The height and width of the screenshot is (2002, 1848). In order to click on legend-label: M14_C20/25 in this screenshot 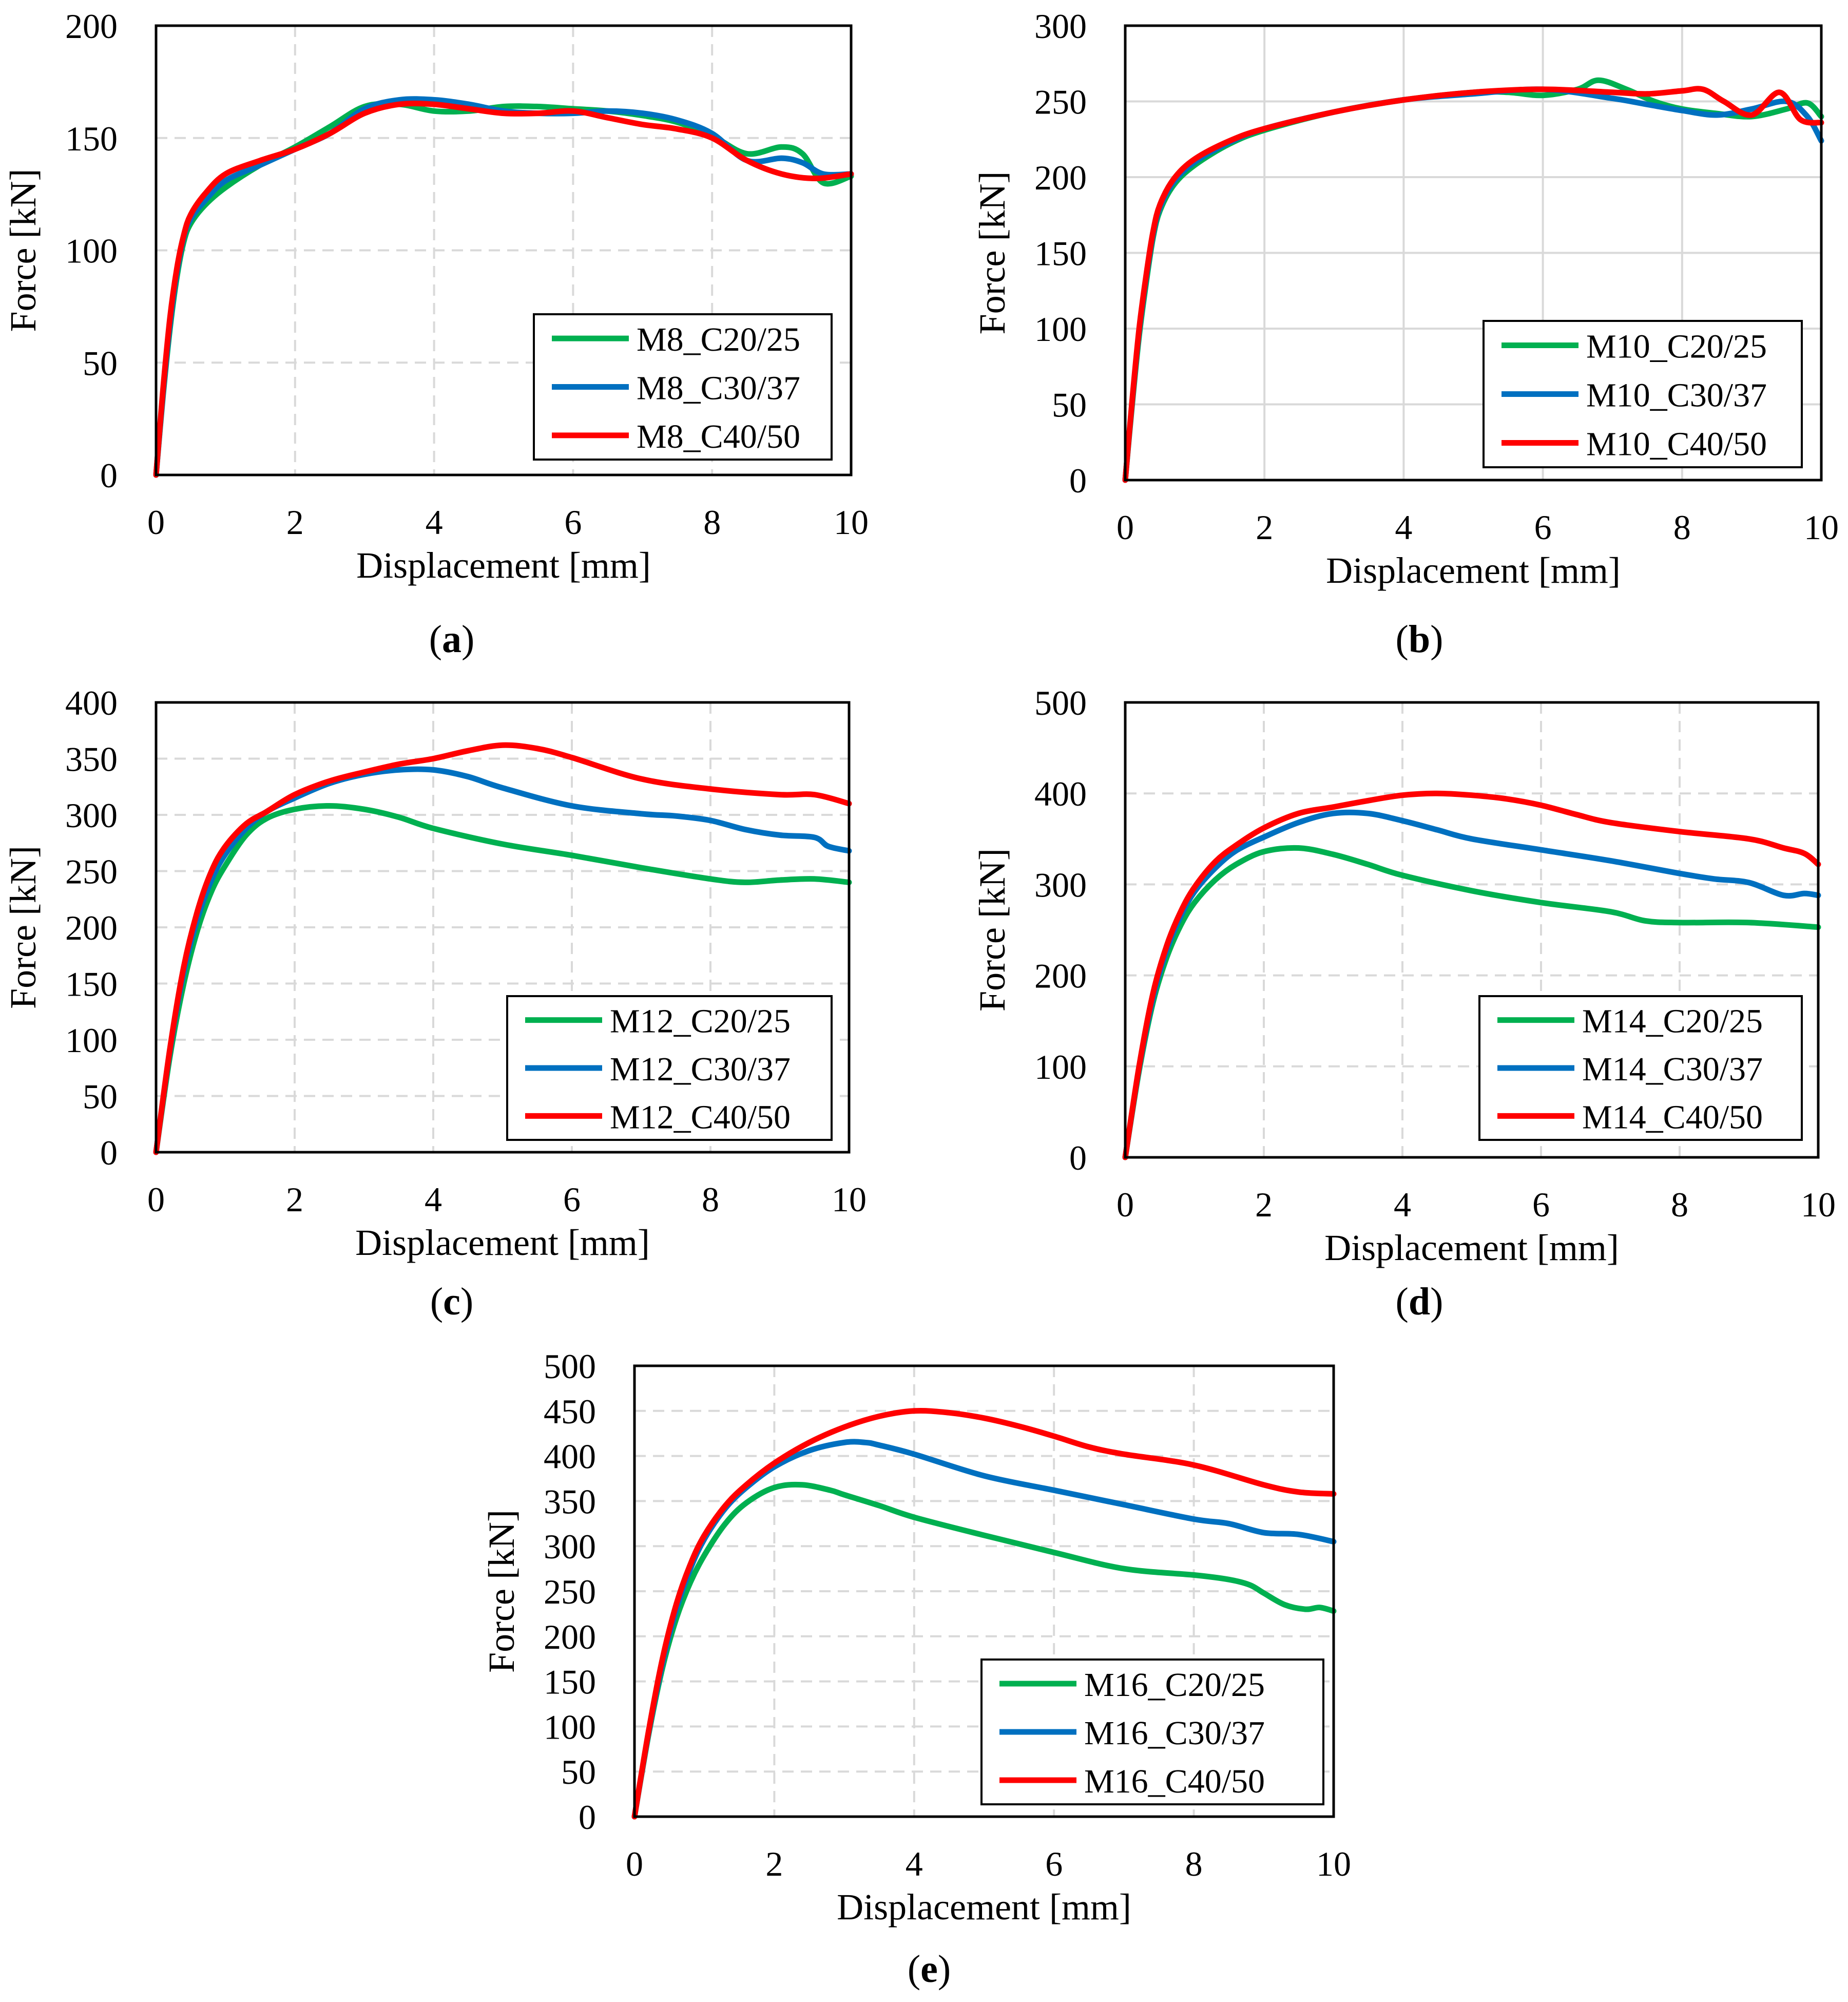, I will do `click(1672, 1021)`.